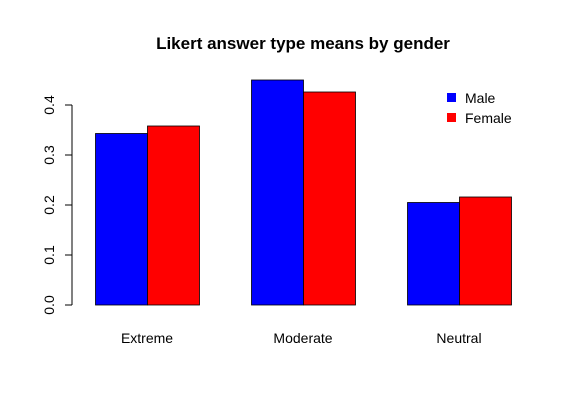  I want to click on category-label: Moderate, so click(302, 338).